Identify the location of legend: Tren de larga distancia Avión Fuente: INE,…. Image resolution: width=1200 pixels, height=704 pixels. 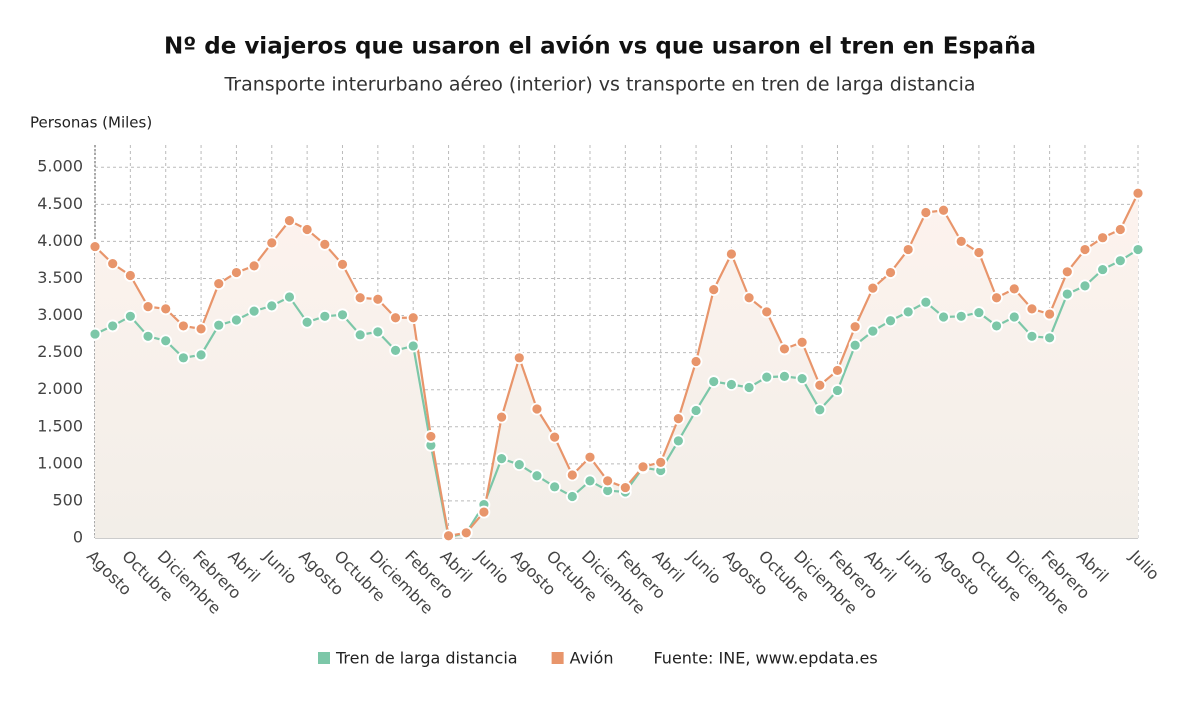
(598, 658).